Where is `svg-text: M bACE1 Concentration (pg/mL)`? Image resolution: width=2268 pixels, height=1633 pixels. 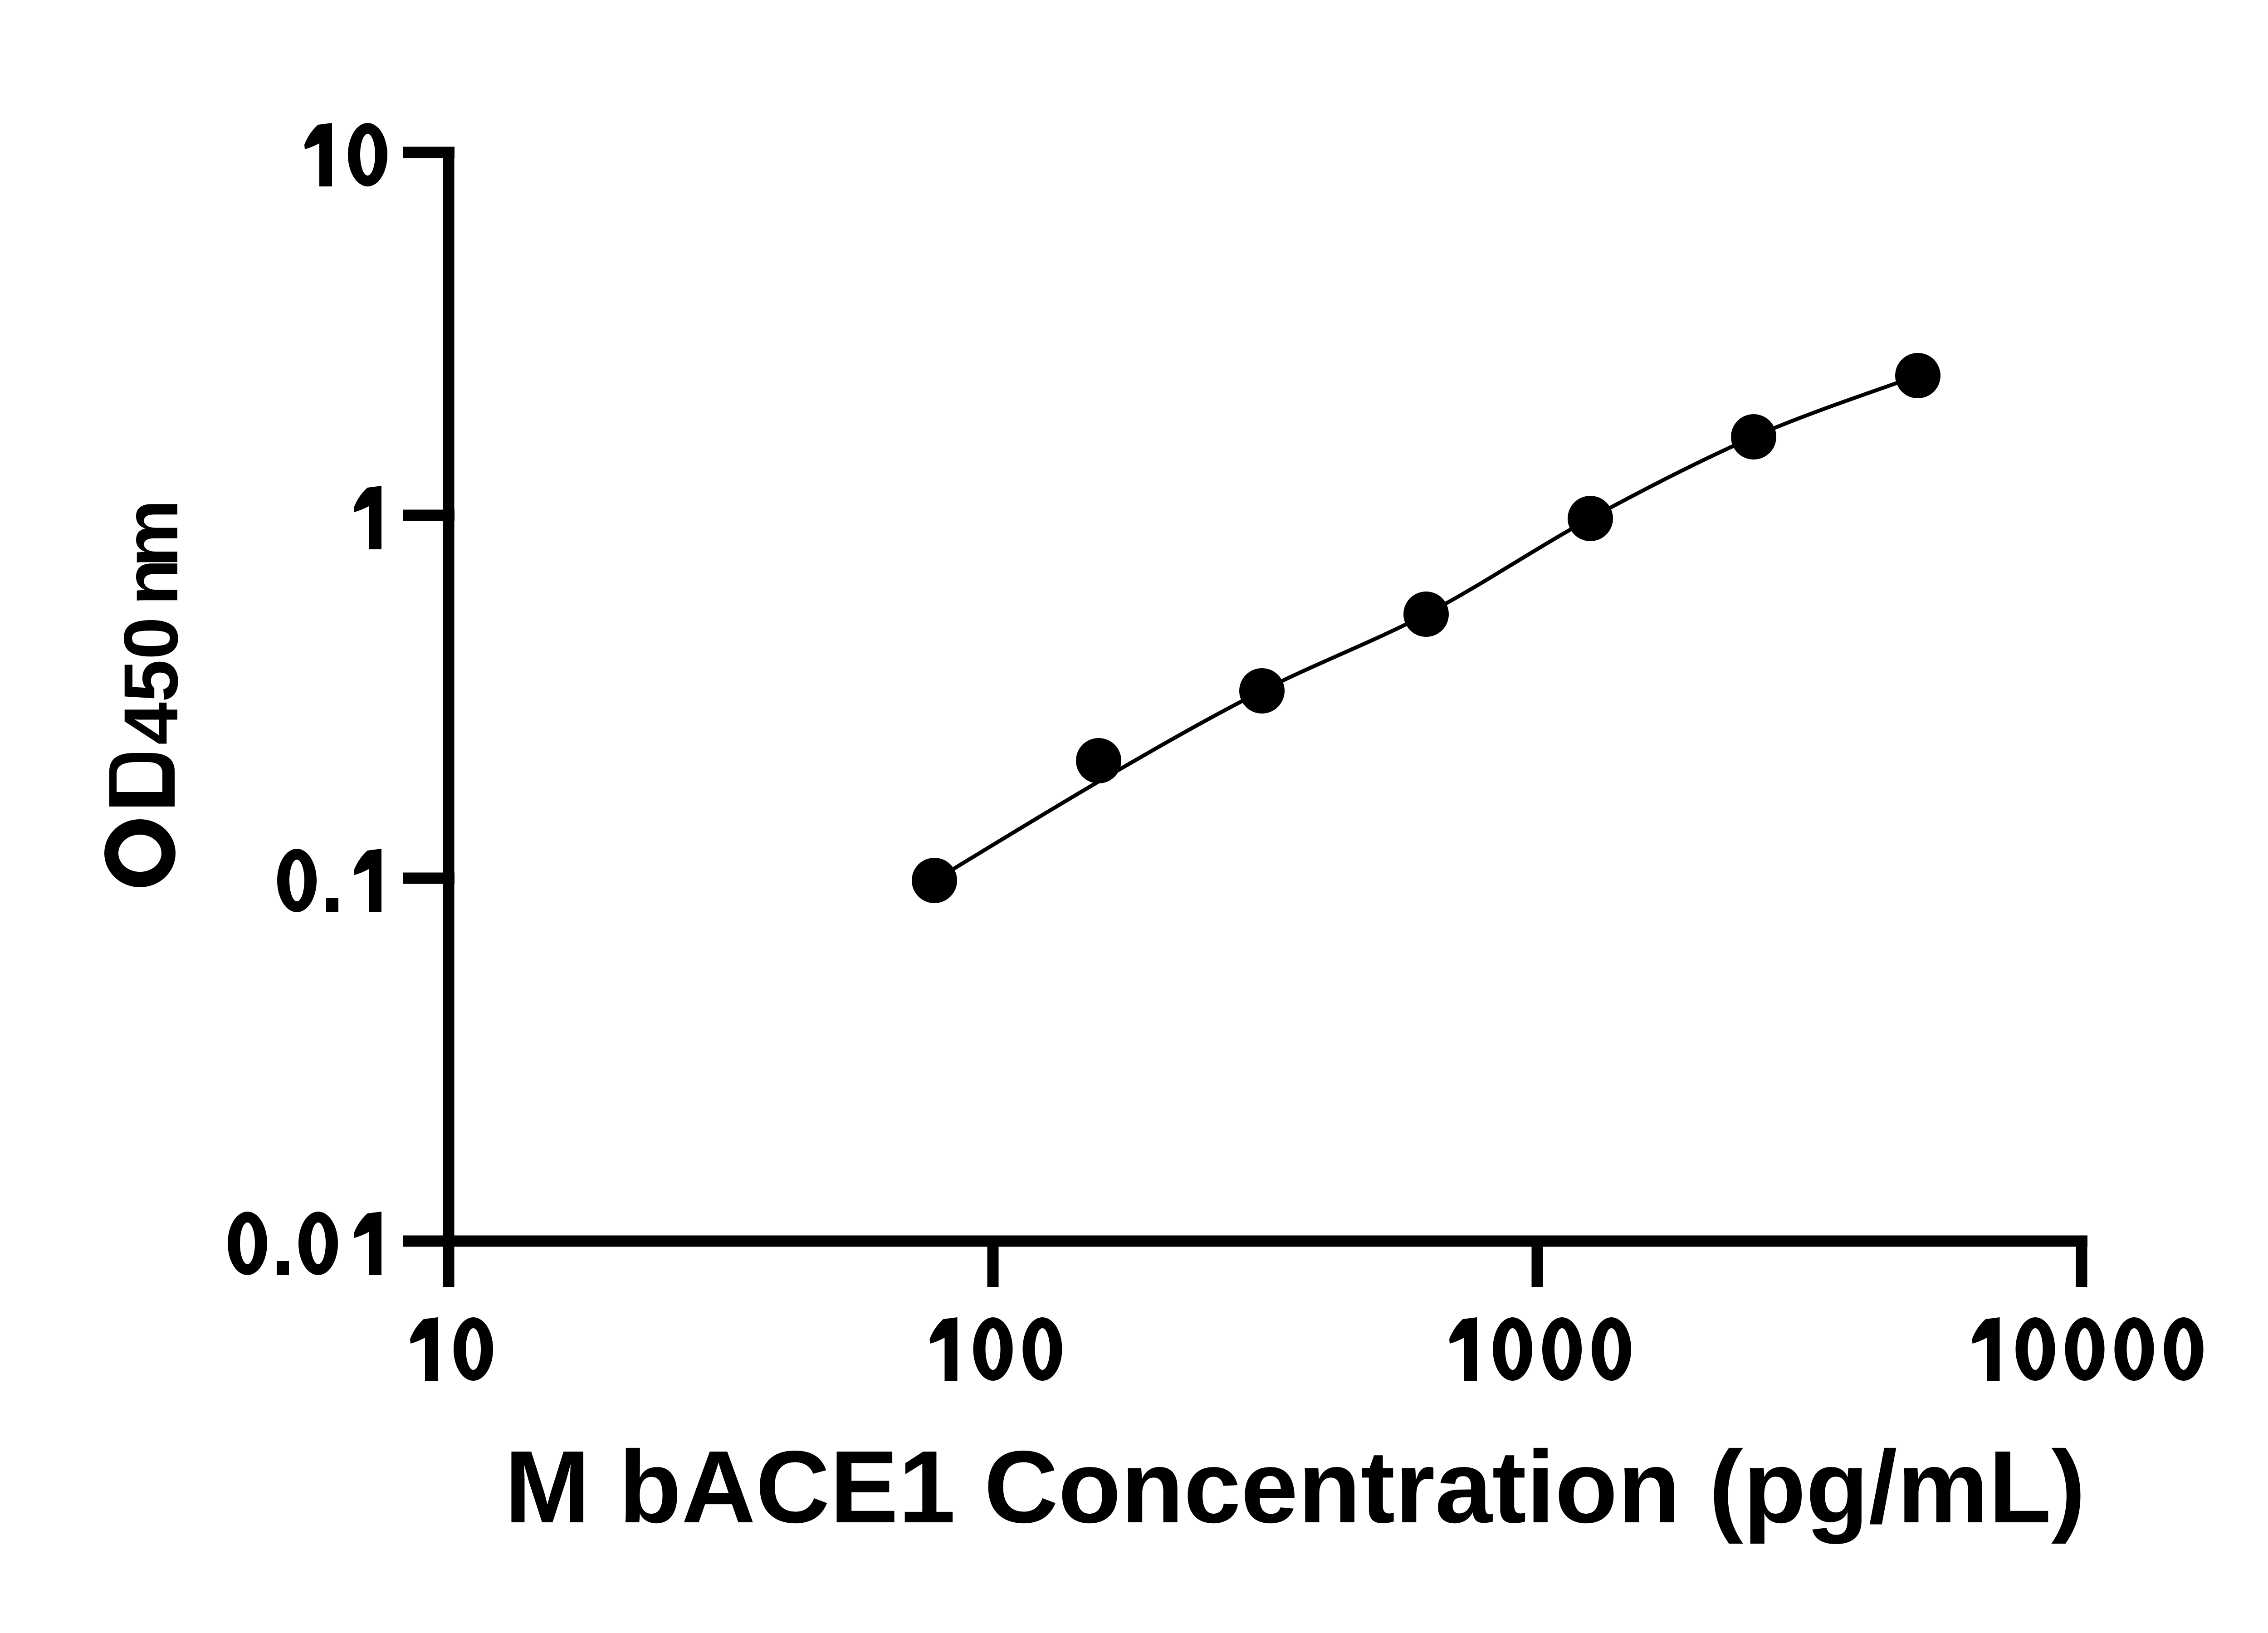
svg-text: M bACE1 Concentration (pg/mL) is located at coordinates (1294, 1486).